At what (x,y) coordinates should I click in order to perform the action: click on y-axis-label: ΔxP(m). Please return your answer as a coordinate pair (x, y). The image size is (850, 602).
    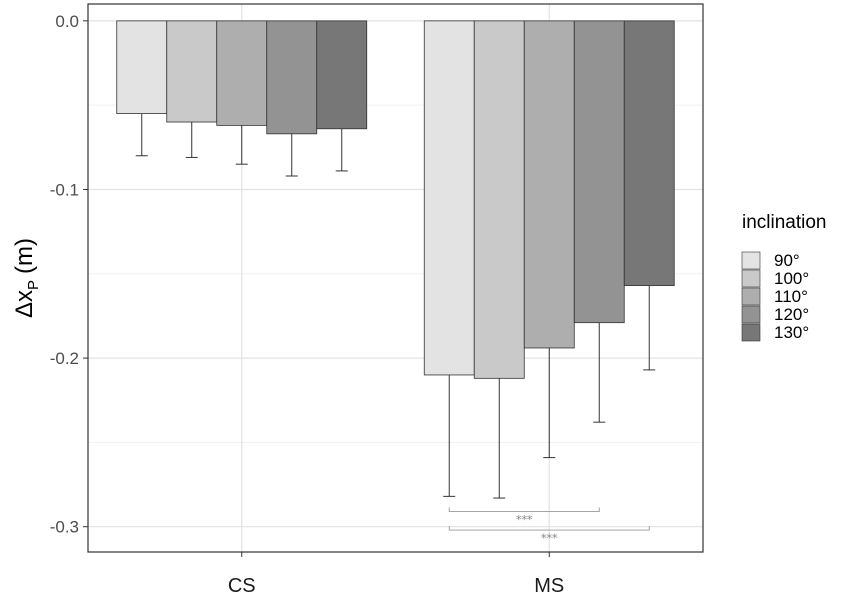
    Looking at the image, I should click on (26, 278).